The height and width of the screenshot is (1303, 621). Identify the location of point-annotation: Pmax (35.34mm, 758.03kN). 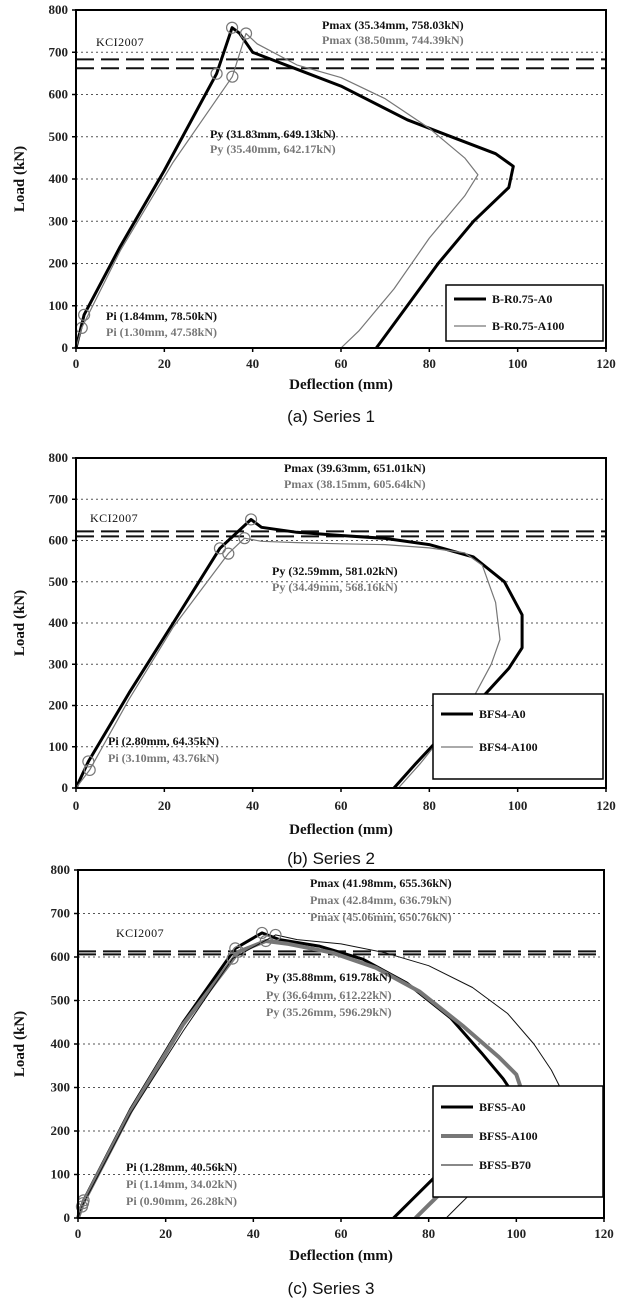
(393, 25).